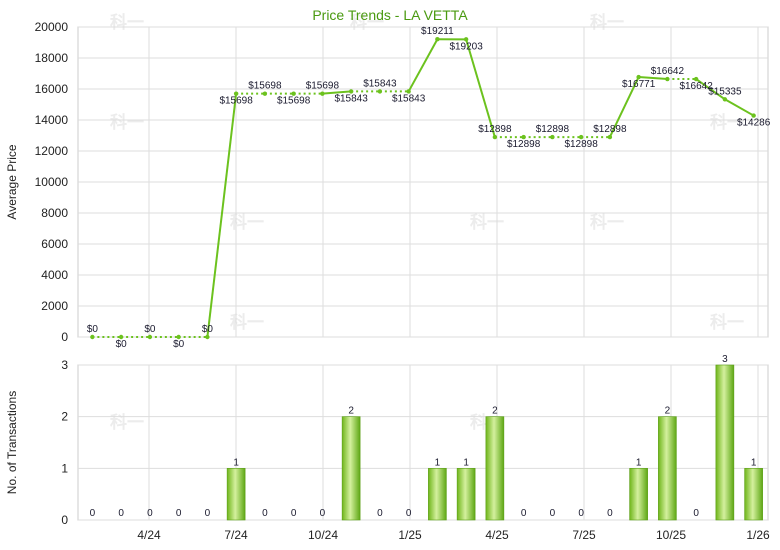 This screenshot has height=550, width=780. I want to click on price-y-tick-label: 4000, so click(54, 275).